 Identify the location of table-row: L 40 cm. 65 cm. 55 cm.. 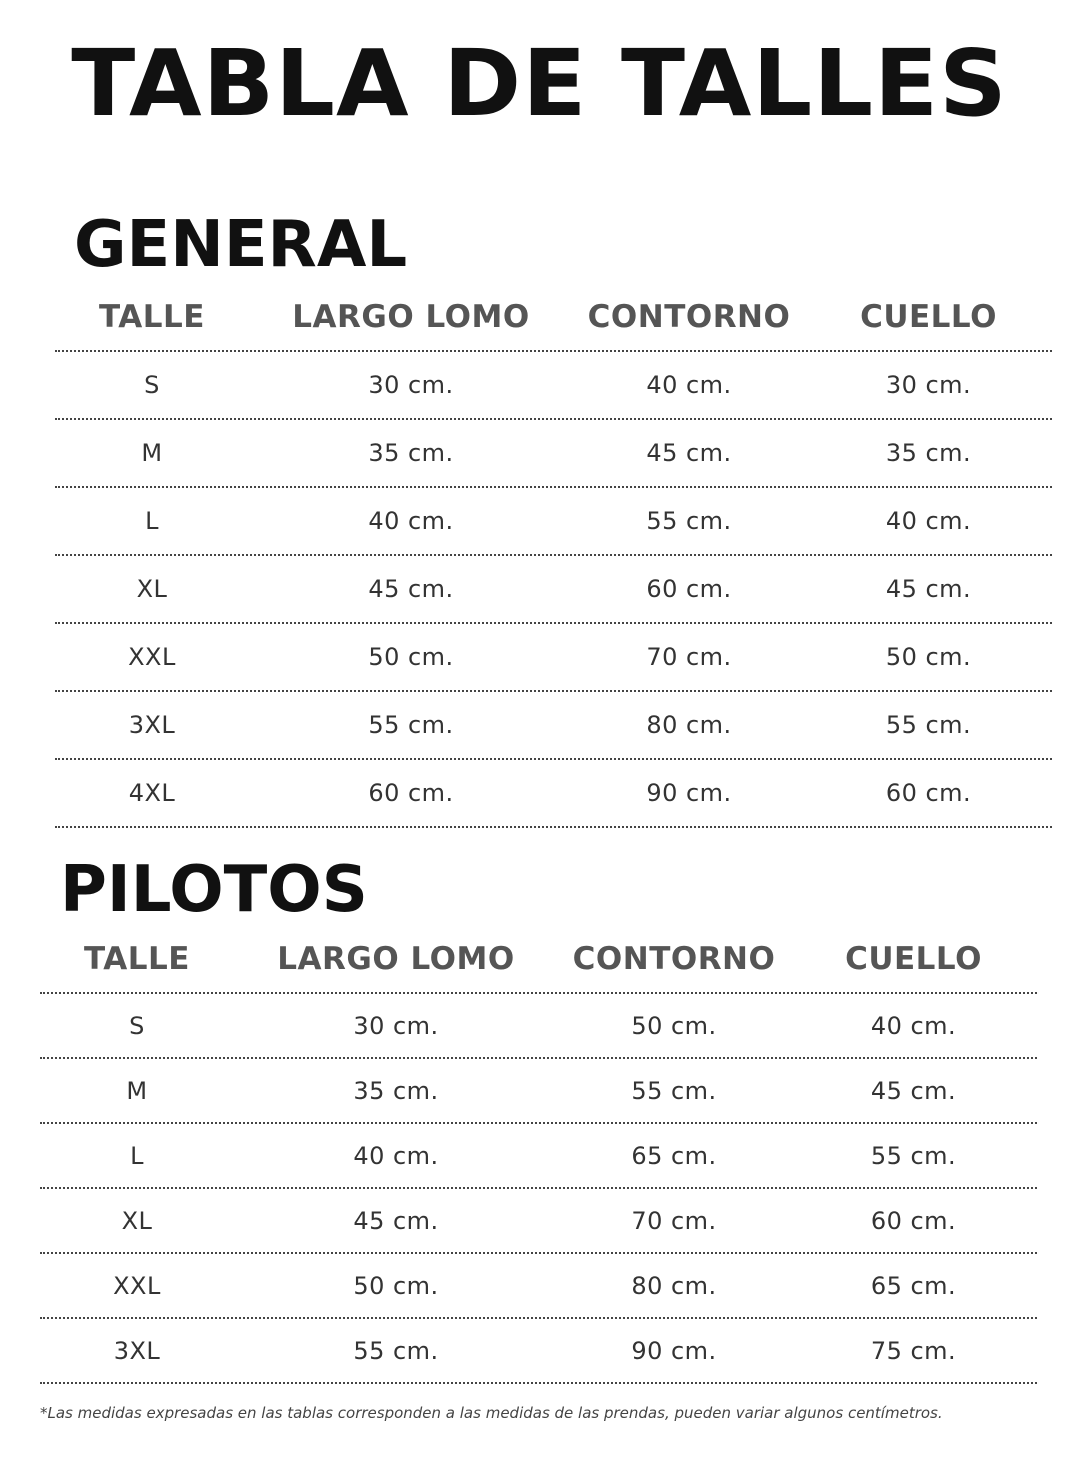
(538, 1156).